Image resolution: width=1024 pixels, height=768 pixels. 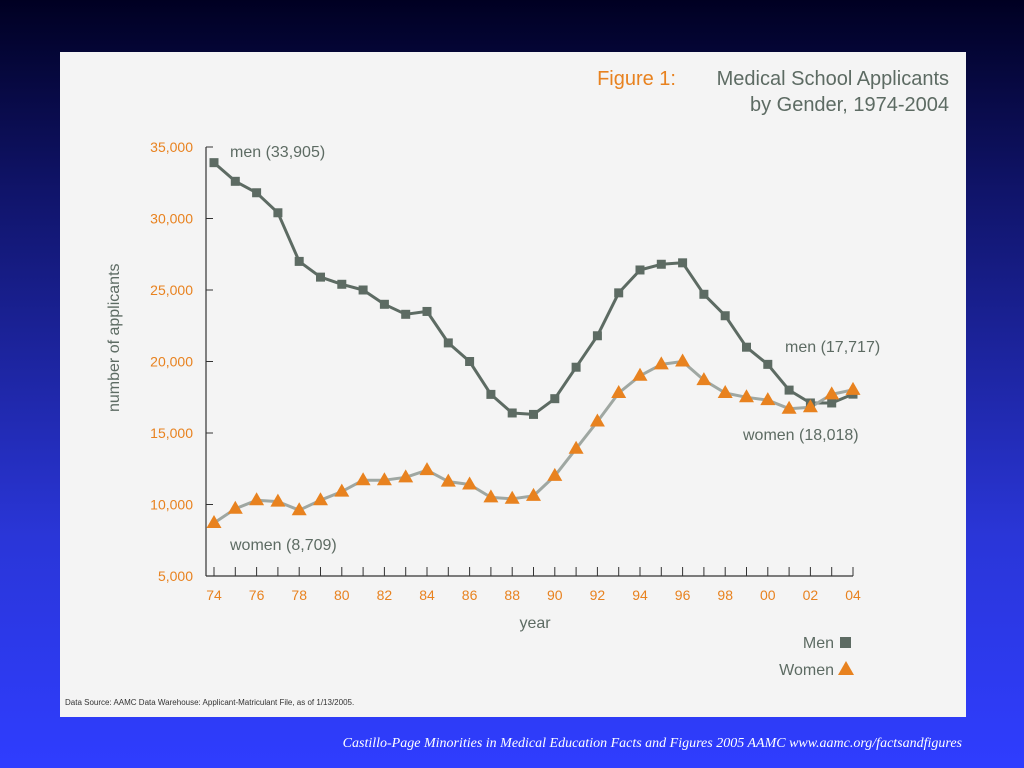 I want to click on women-end-label: women (18,018), so click(x=800, y=435).